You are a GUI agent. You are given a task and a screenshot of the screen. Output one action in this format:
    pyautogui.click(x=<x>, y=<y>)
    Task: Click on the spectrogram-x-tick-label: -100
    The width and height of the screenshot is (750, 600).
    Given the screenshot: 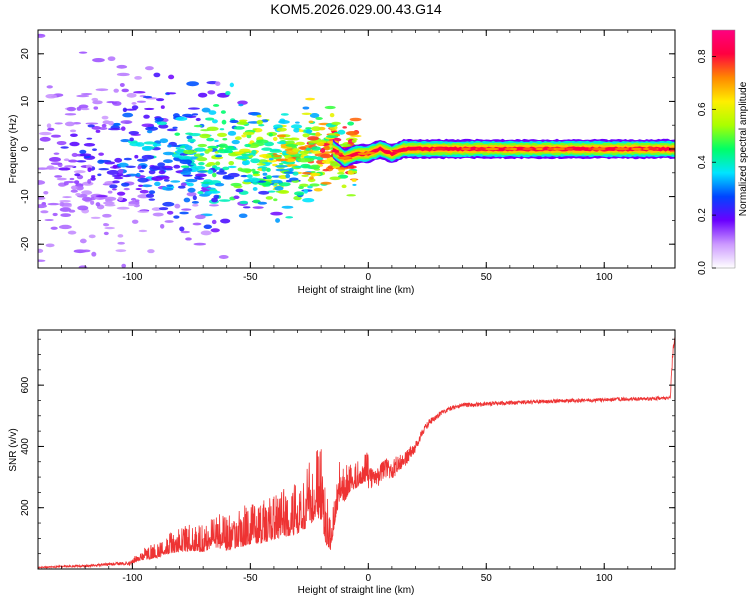 What is the action you would take?
    pyautogui.click(x=132, y=277)
    